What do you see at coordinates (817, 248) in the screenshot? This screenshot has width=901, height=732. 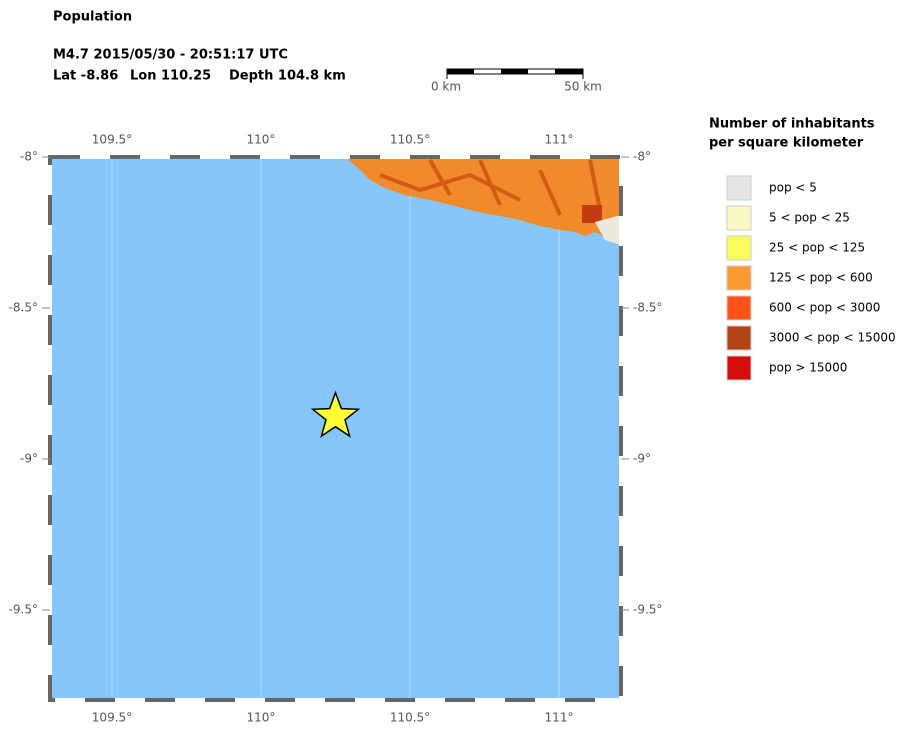 I see `legend-label: 25 < pop < 125` at bounding box center [817, 248].